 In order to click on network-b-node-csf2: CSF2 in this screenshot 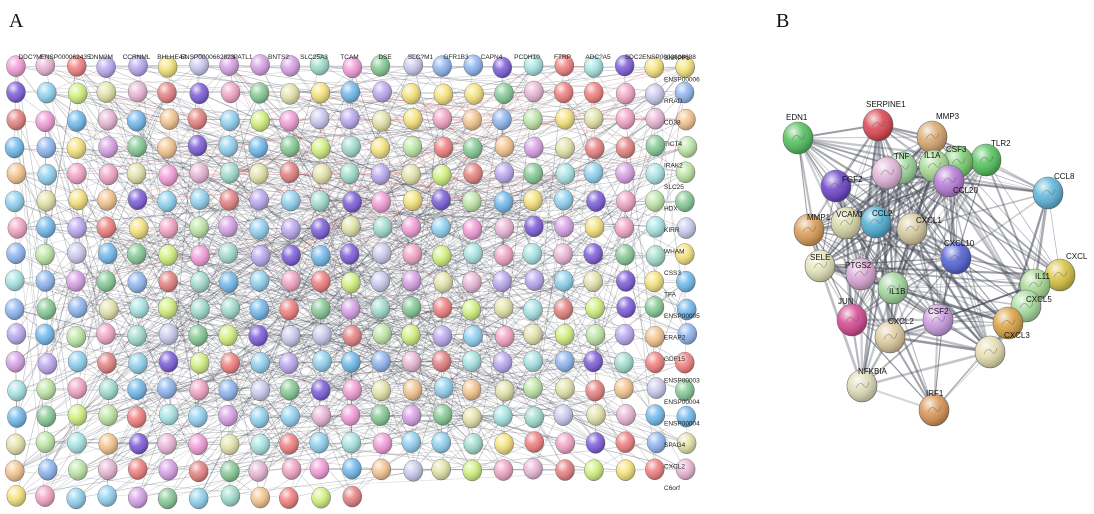, I will do `click(938, 320)`.